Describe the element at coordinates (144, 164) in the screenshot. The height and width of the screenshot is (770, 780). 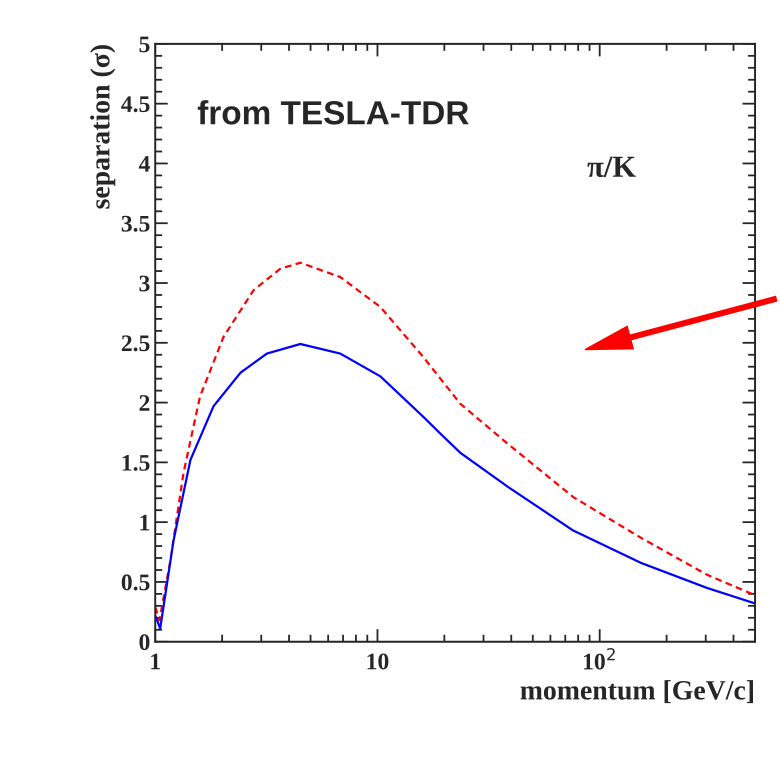
I see `y-tick-label: 4` at that location.